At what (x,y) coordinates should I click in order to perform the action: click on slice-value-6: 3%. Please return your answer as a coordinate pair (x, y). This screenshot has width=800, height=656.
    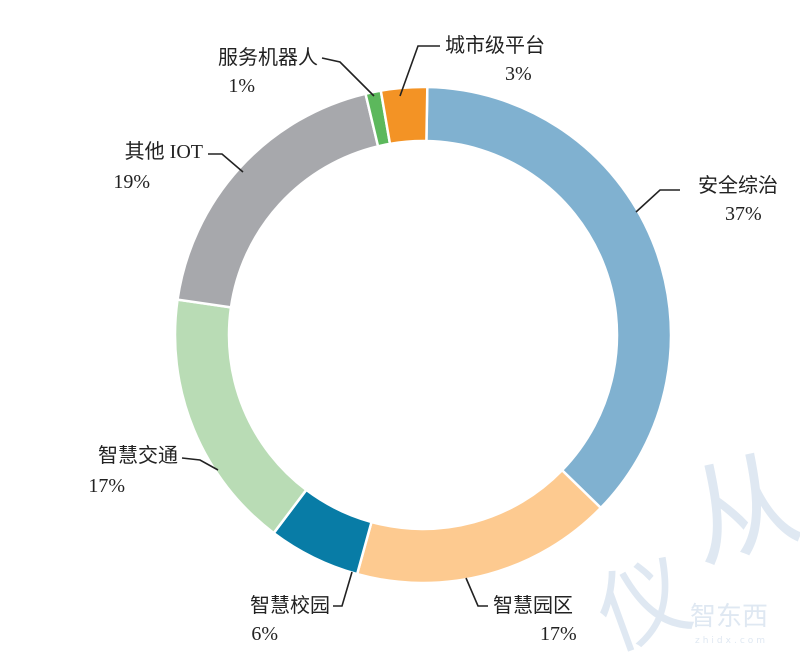
    Looking at the image, I should click on (518, 74).